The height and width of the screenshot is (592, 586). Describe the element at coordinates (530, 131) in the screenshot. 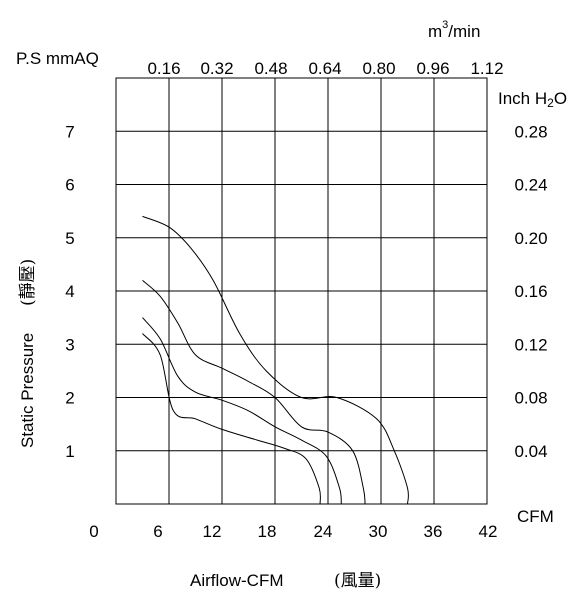

I see `y-tick-label-right: 0.28` at that location.